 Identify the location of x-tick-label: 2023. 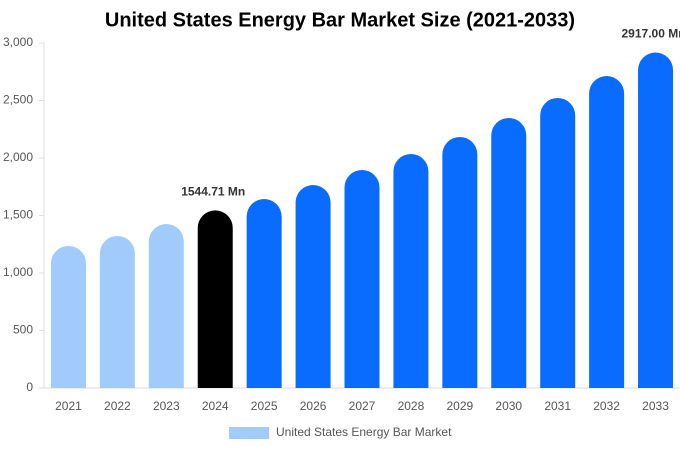
(166, 406).